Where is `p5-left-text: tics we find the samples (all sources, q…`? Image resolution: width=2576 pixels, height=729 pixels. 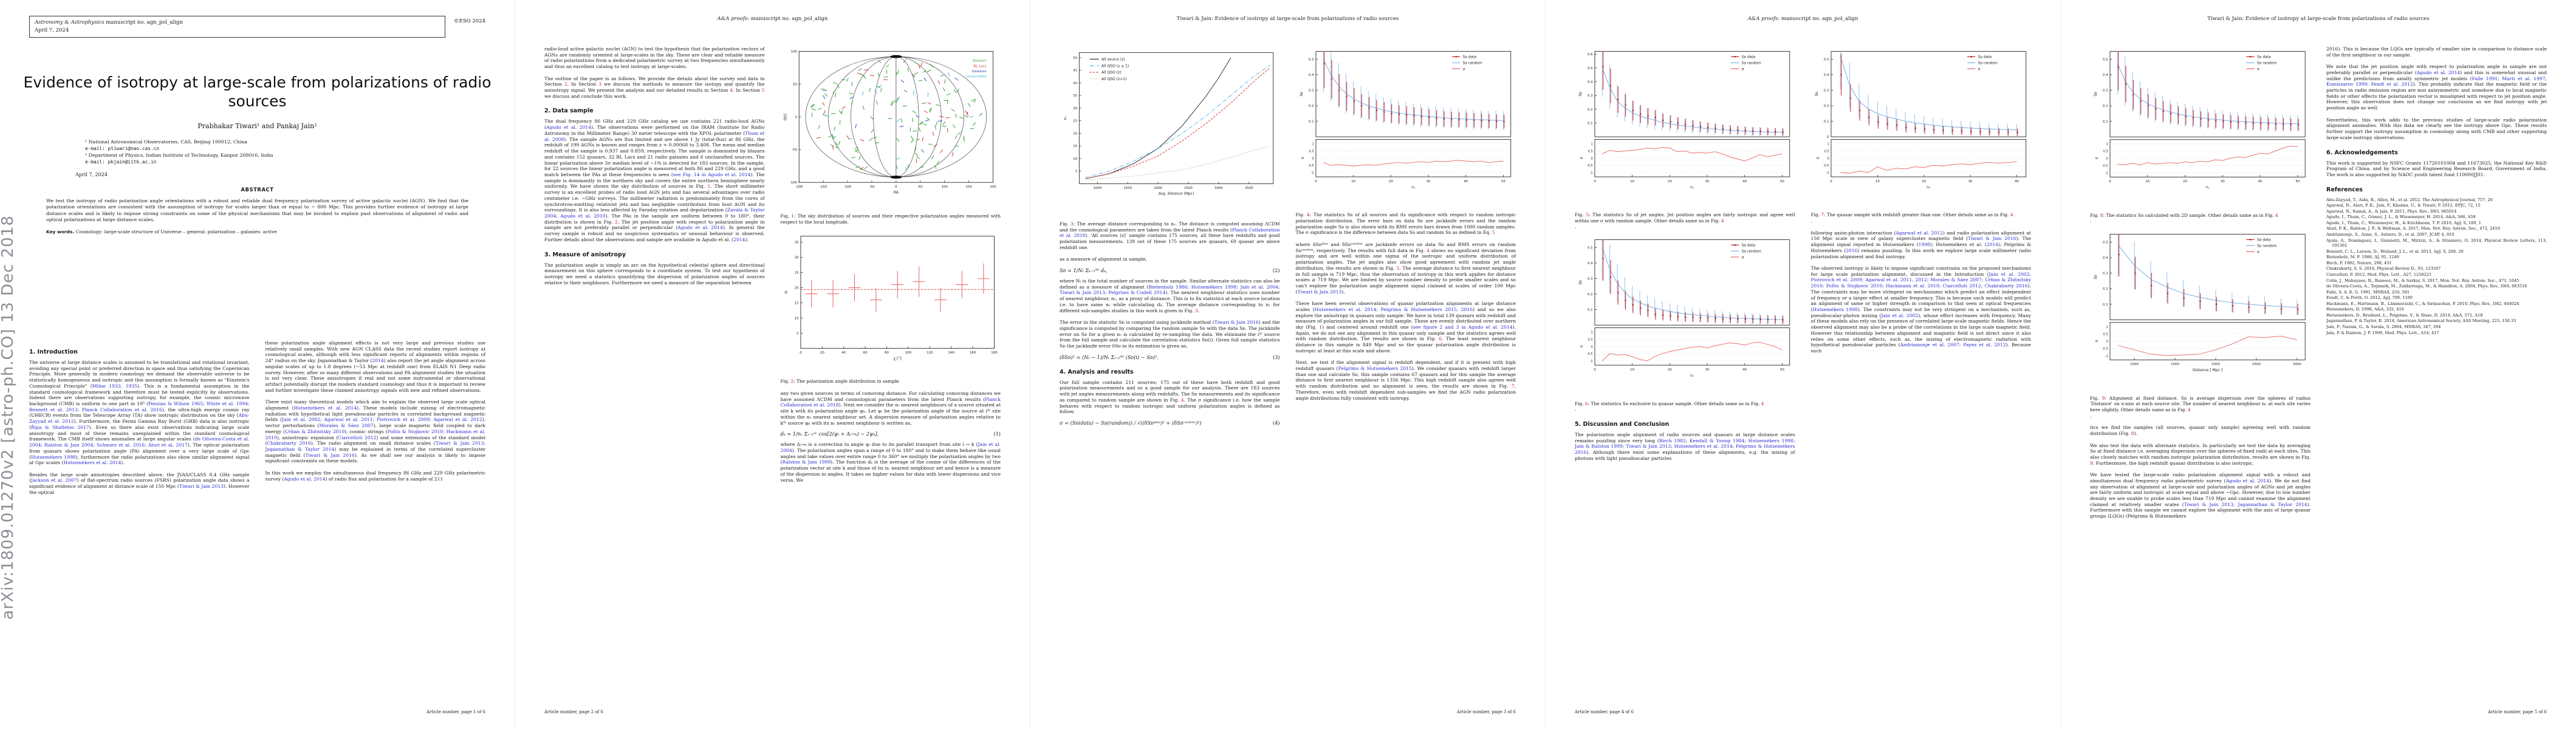 p5-left-text: tics we find the samples (all sources, q… is located at coordinates (2200, 472).